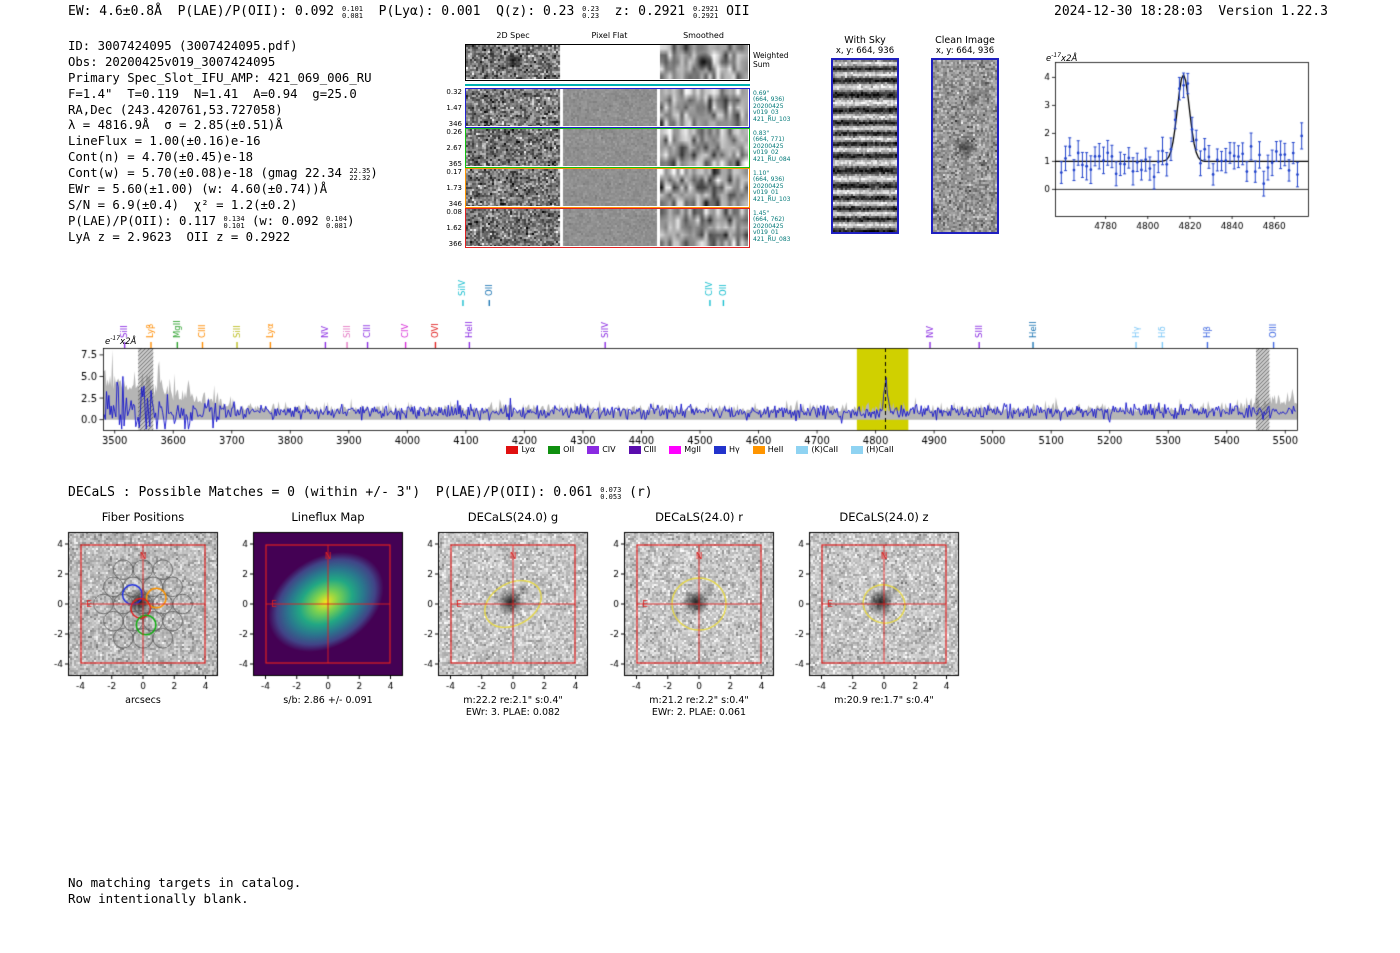 This screenshot has height=953, width=1400. What do you see at coordinates (692, 449) in the screenshot?
I see `legend-label: MgII` at bounding box center [692, 449].